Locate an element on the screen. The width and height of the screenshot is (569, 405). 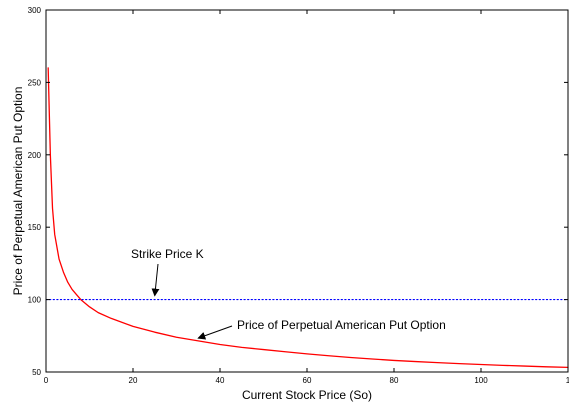
put-option-annotation-text: Price of Perpetual American Put Option is located at coordinates (341, 325).